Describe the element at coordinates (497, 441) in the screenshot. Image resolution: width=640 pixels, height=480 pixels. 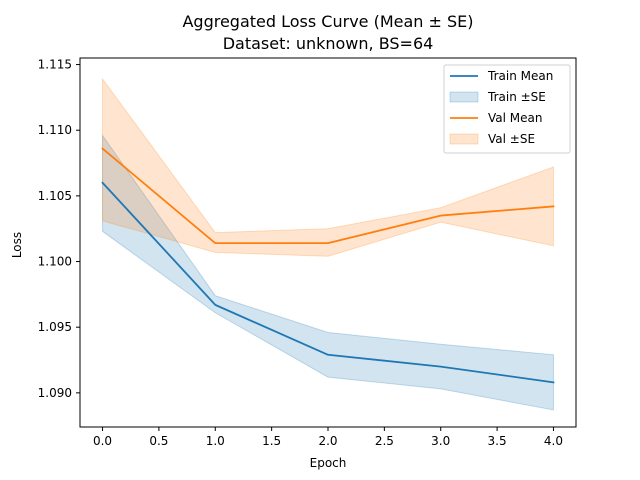
I see `x-tick-label: 3.5` at that location.